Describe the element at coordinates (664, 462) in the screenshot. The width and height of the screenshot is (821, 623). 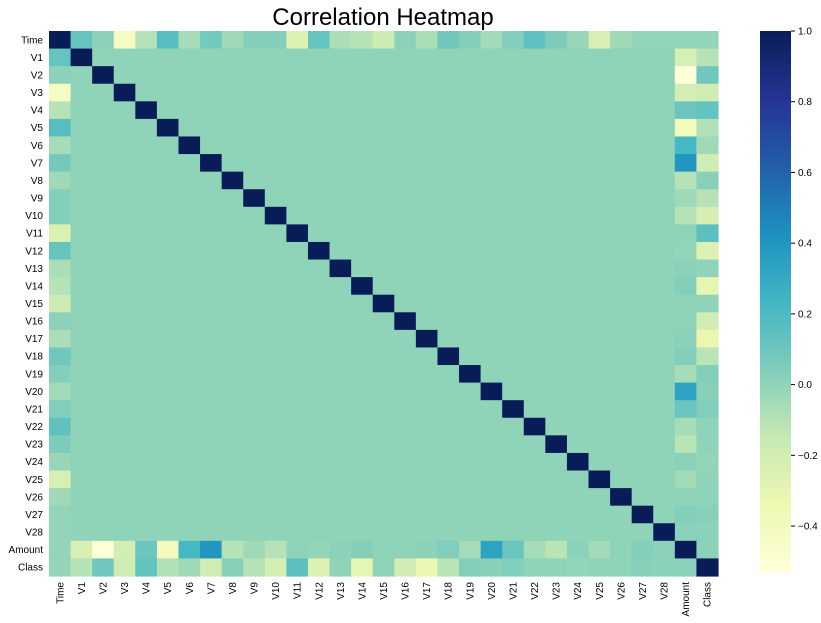
I see `heatmap-cell-v24-v28` at that location.